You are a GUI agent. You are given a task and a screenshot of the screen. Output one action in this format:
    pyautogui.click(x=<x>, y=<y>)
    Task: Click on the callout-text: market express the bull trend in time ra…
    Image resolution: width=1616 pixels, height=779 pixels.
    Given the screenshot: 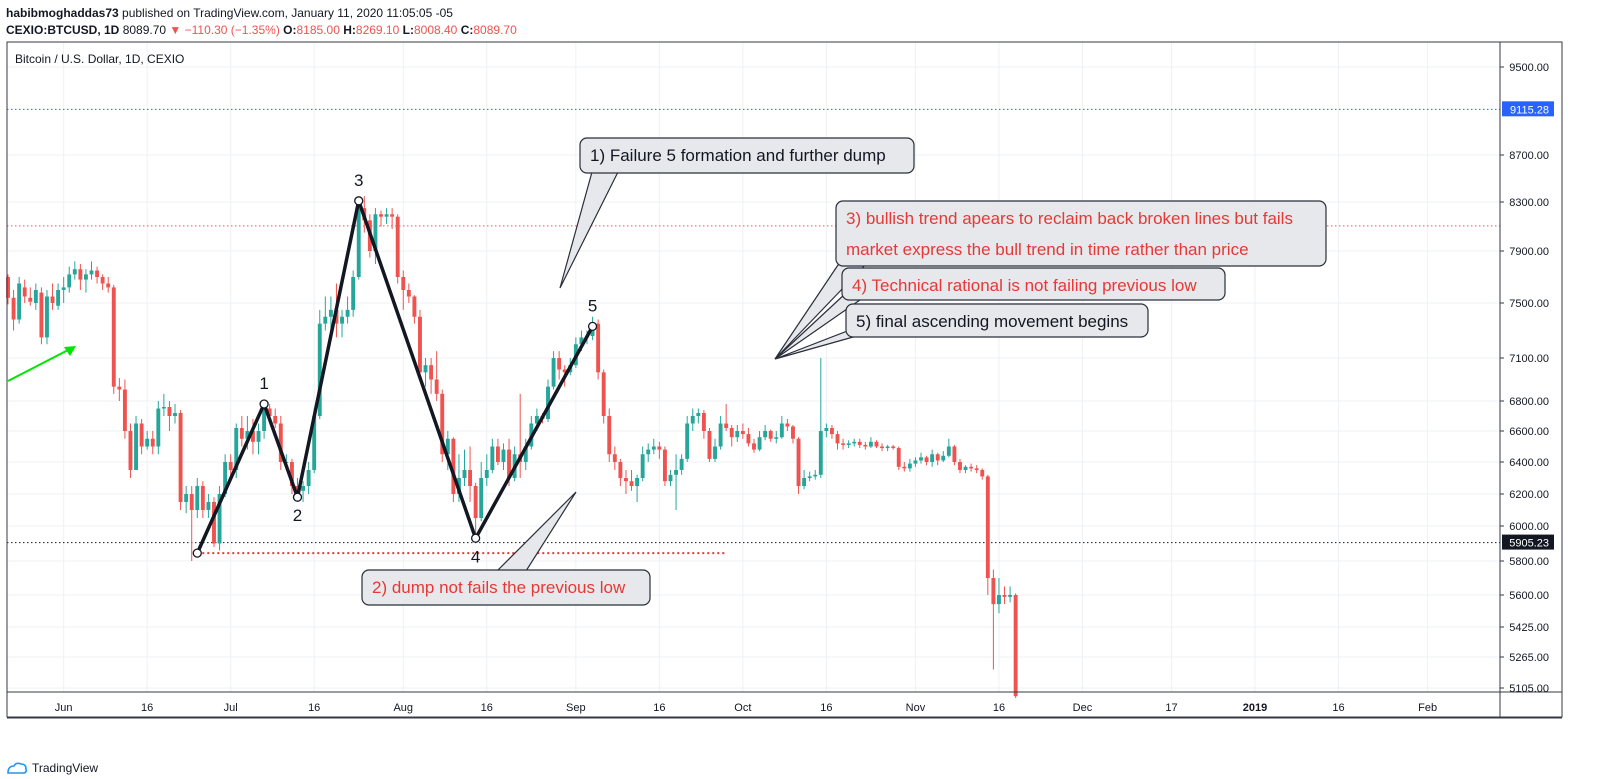 What is the action you would take?
    pyautogui.click(x=1047, y=249)
    